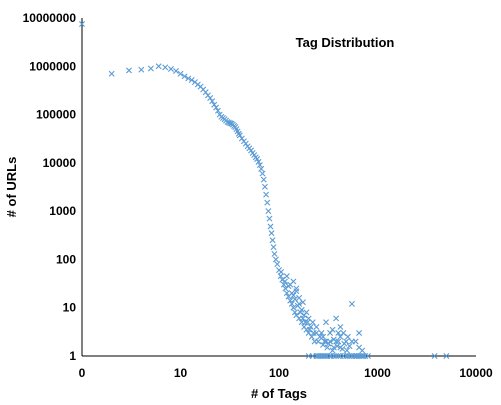 This screenshot has height=405, width=501. What do you see at coordinates (52, 66) in the screenshot?
I see `y-tick-label: 1000000` at bounding box center [52, 66].